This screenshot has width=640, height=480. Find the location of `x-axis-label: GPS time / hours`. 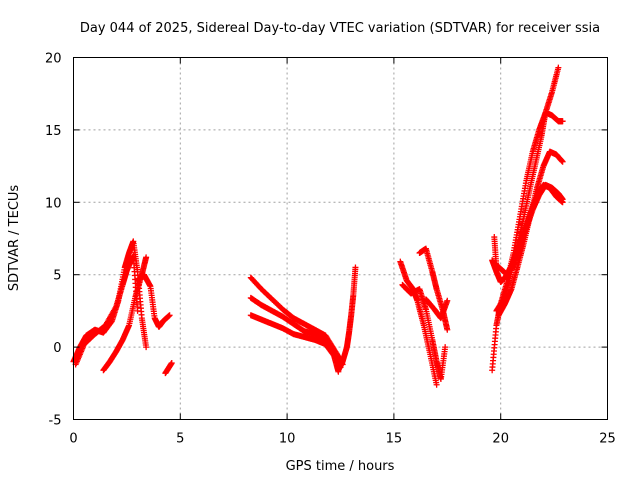

x-axis-label: GPS time / hours is located at coordinates (340, 466).